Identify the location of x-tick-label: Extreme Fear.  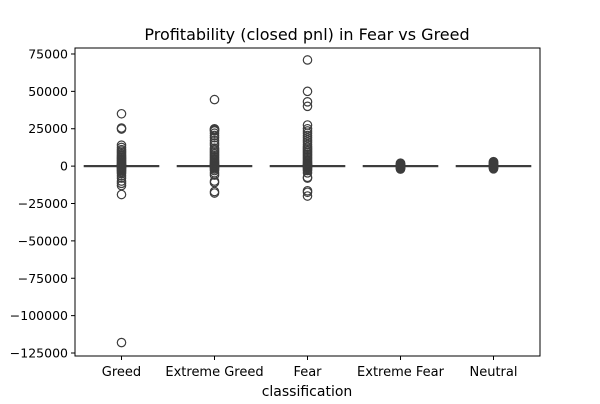
(401, 372).